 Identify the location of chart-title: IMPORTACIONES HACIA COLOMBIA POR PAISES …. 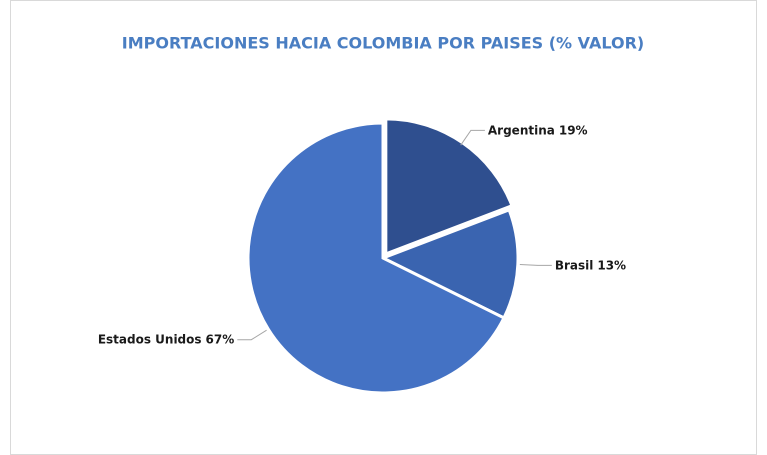
(383, 43).